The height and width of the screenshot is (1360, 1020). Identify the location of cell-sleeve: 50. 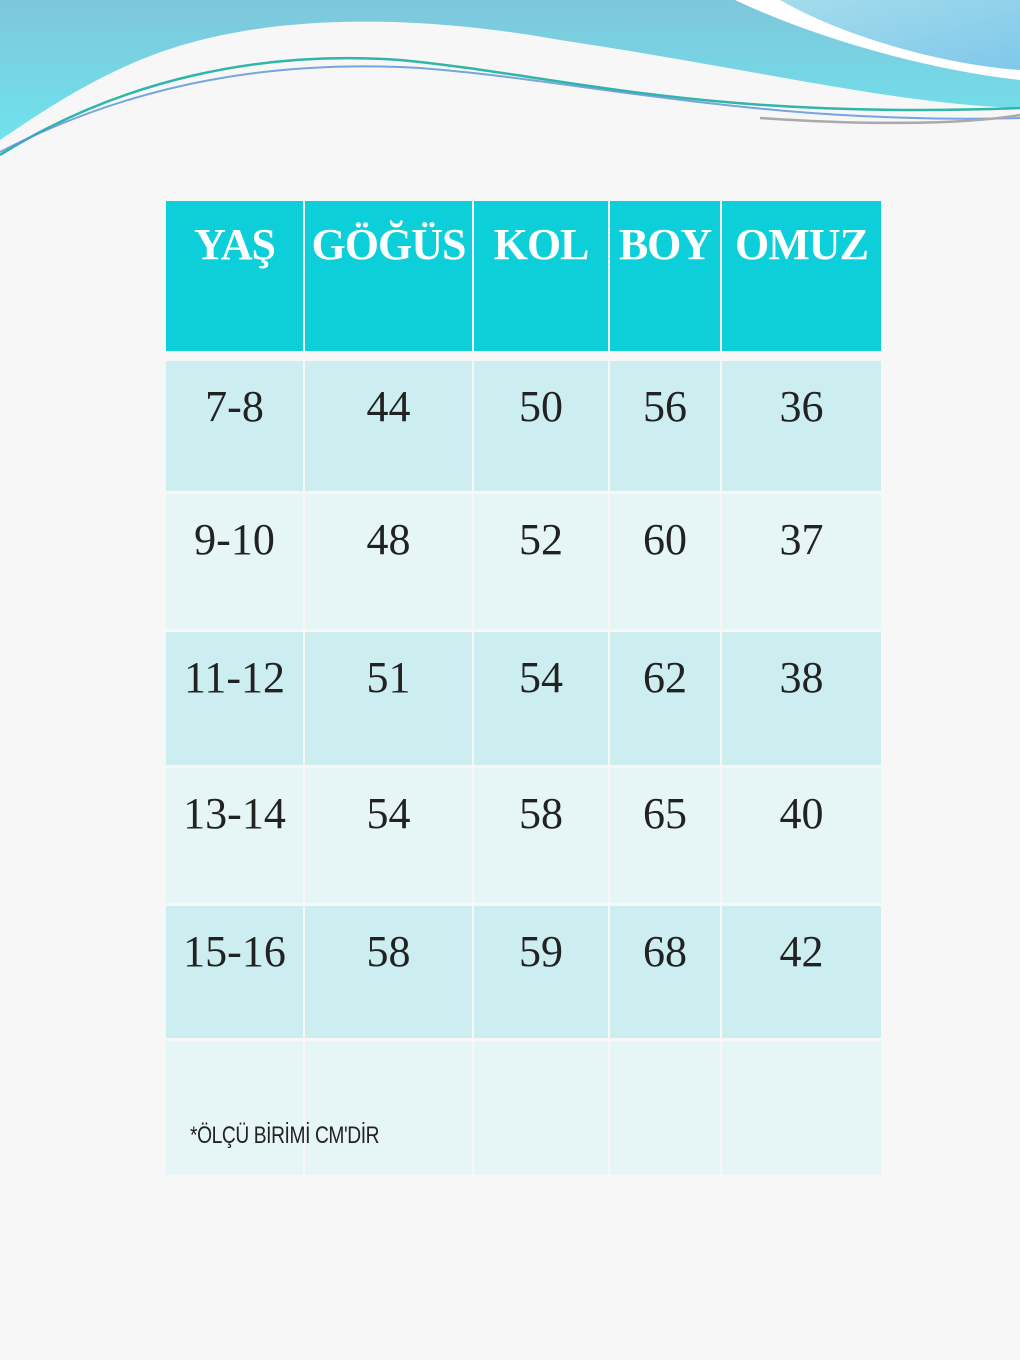
(541, 426).